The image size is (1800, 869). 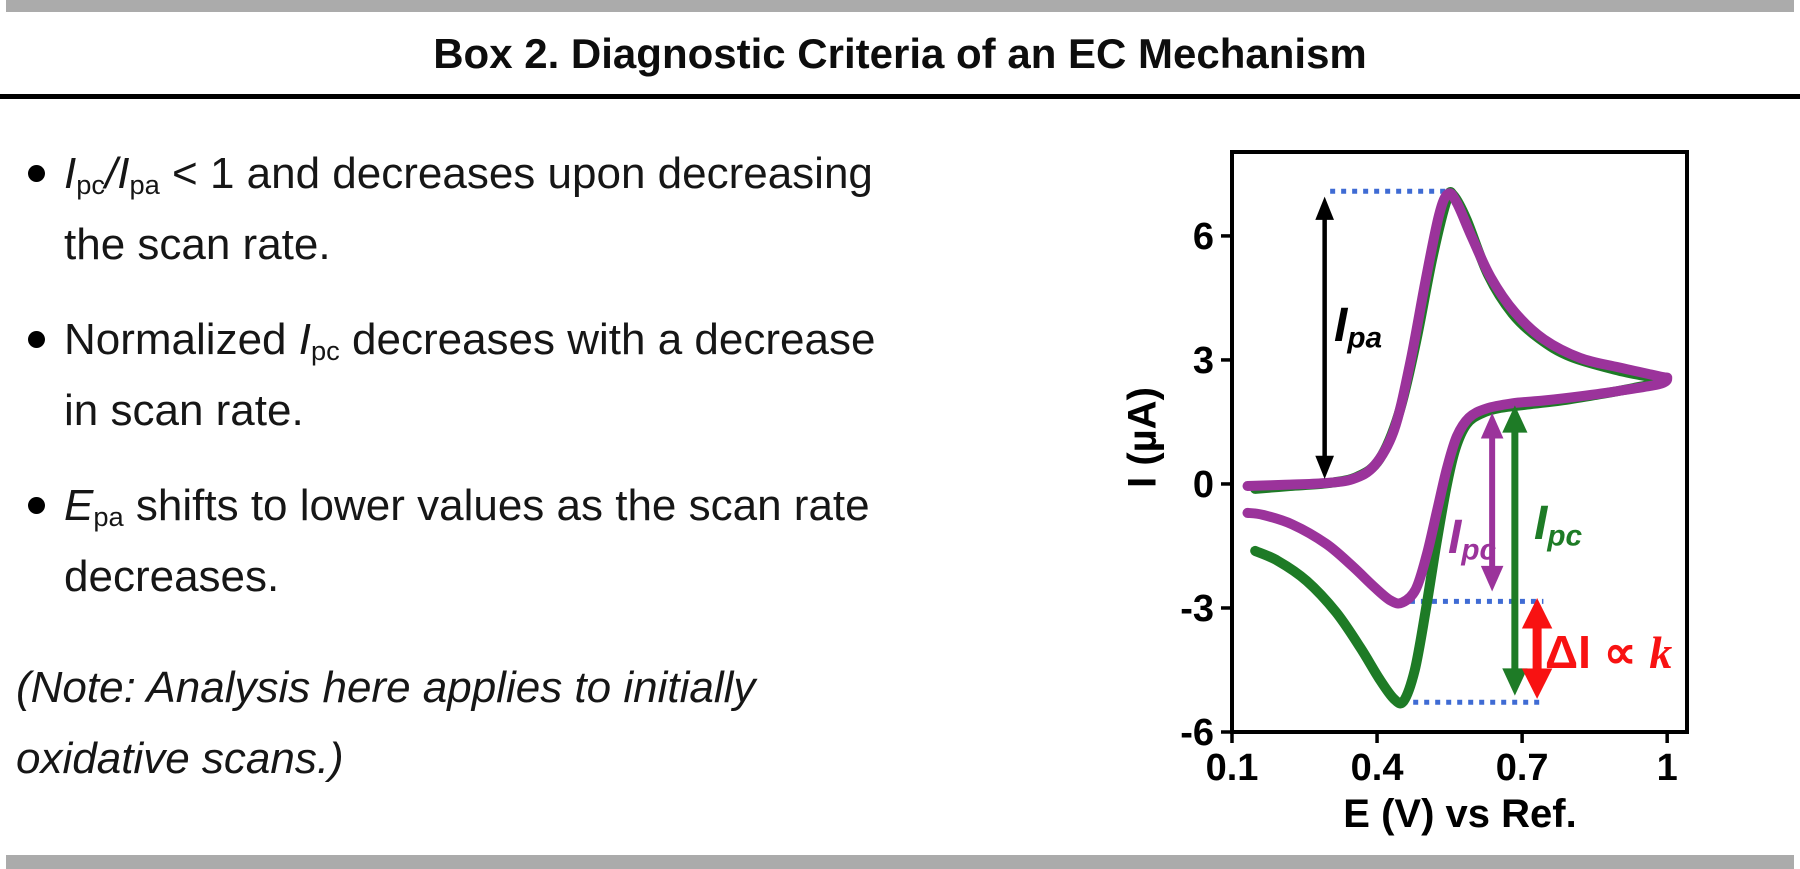 What do you see at coordinates (1197, 609) in the screenshot?
I see `y-tick-label: -3` at bounding box center [1197, 609].